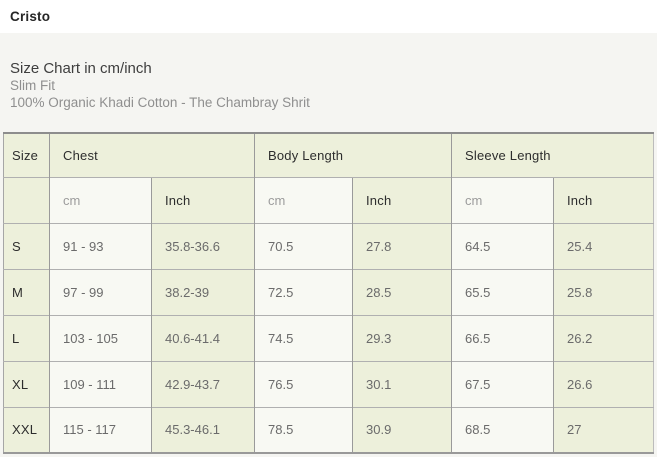 The width and height of the screenshot is (657, 457). I want to click on column-group-row: Size Chest Body Length Sleeve Length, so click(328, 154).